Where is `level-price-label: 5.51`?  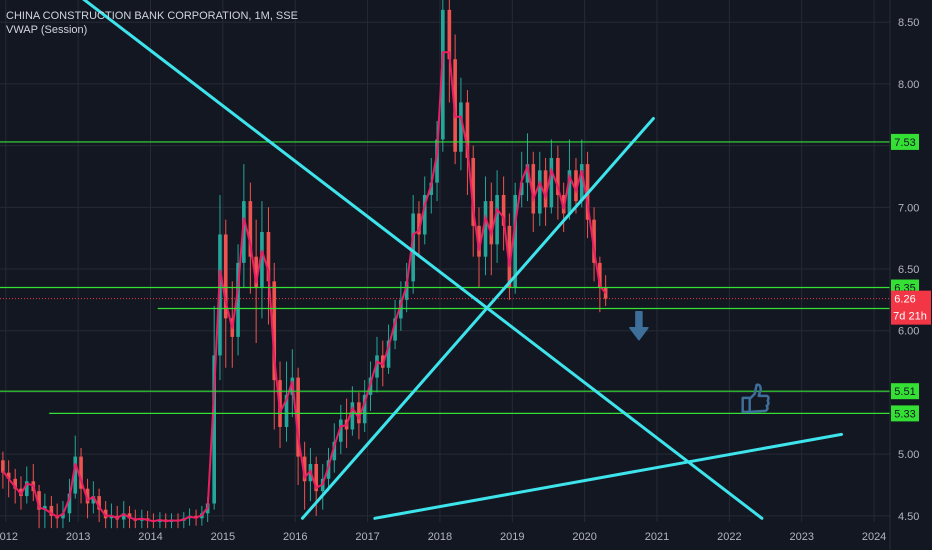 level-price-label: 5.51 is located at coordinates (904, 392).